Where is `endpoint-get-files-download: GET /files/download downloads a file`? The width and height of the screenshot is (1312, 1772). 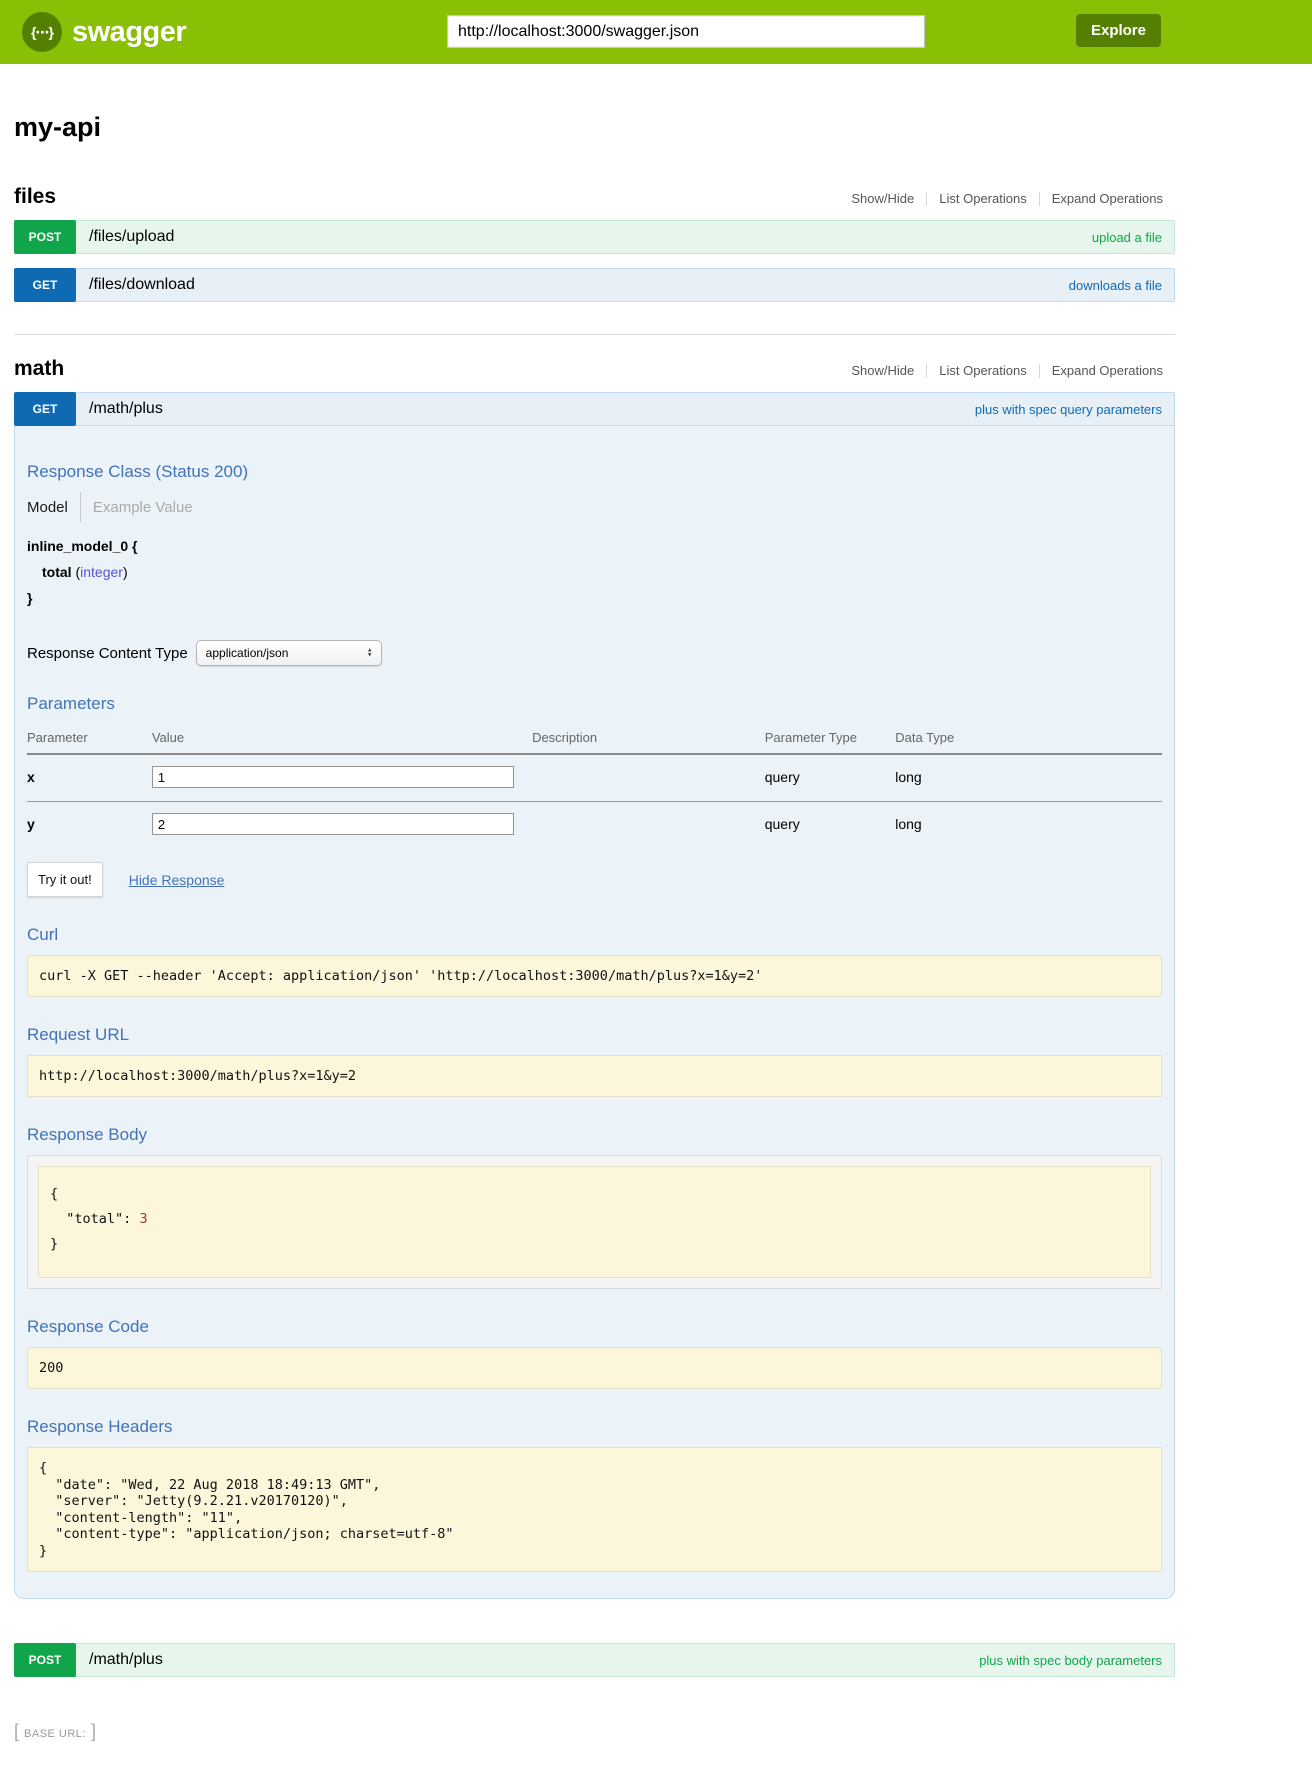 endpoint-get-files-download: GET /files/download downloads a file is located at coordinates (594, 285).